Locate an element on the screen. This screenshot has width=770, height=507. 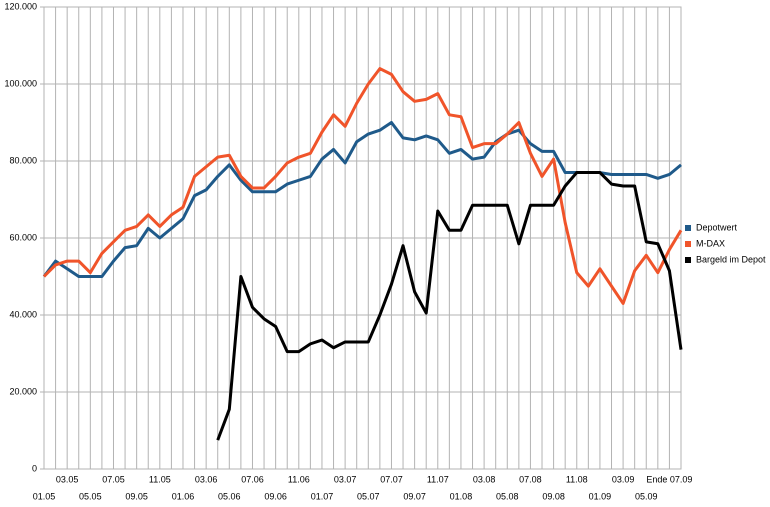
x-tick-label: 07.05 is located at coordinates (113, 479).